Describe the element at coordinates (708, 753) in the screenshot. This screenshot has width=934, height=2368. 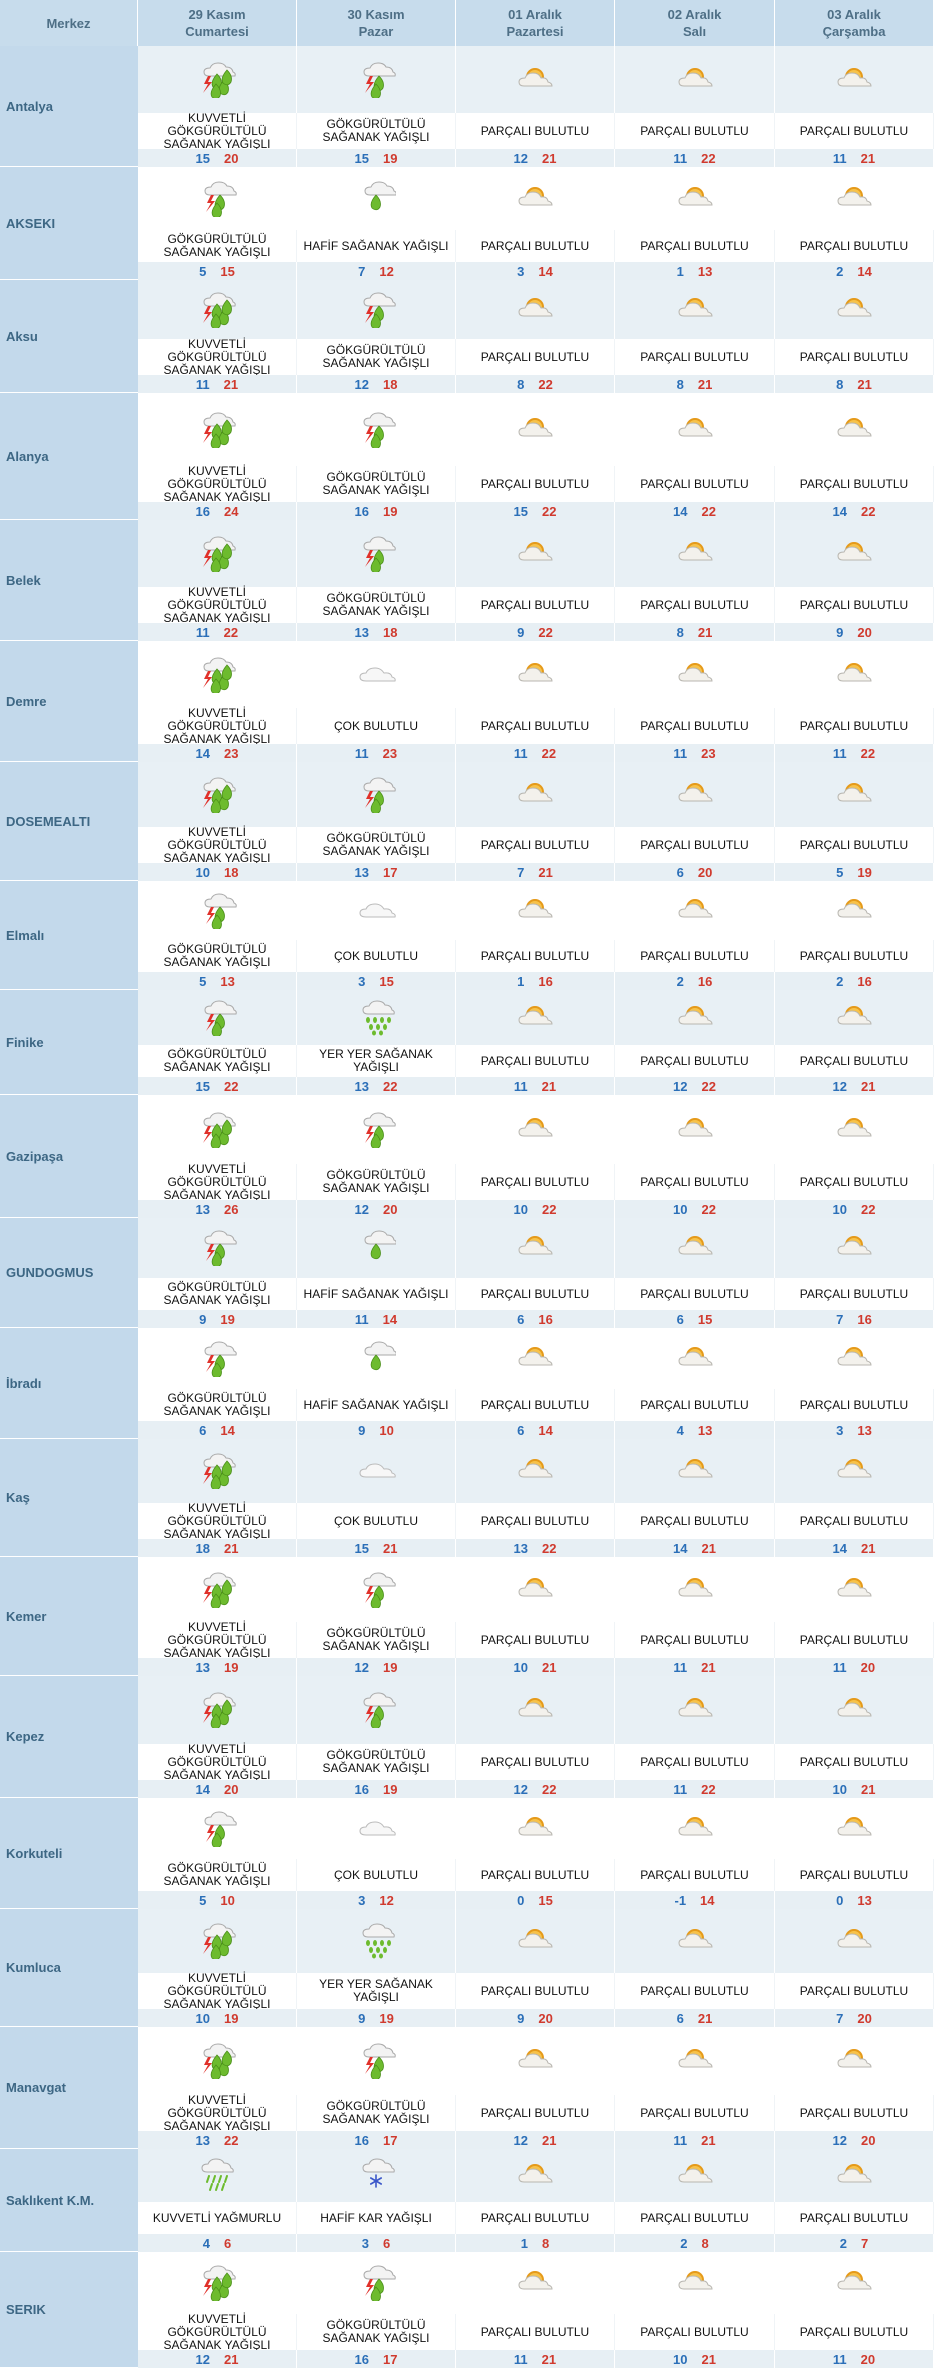
I see `max-temp: 23` at that location.